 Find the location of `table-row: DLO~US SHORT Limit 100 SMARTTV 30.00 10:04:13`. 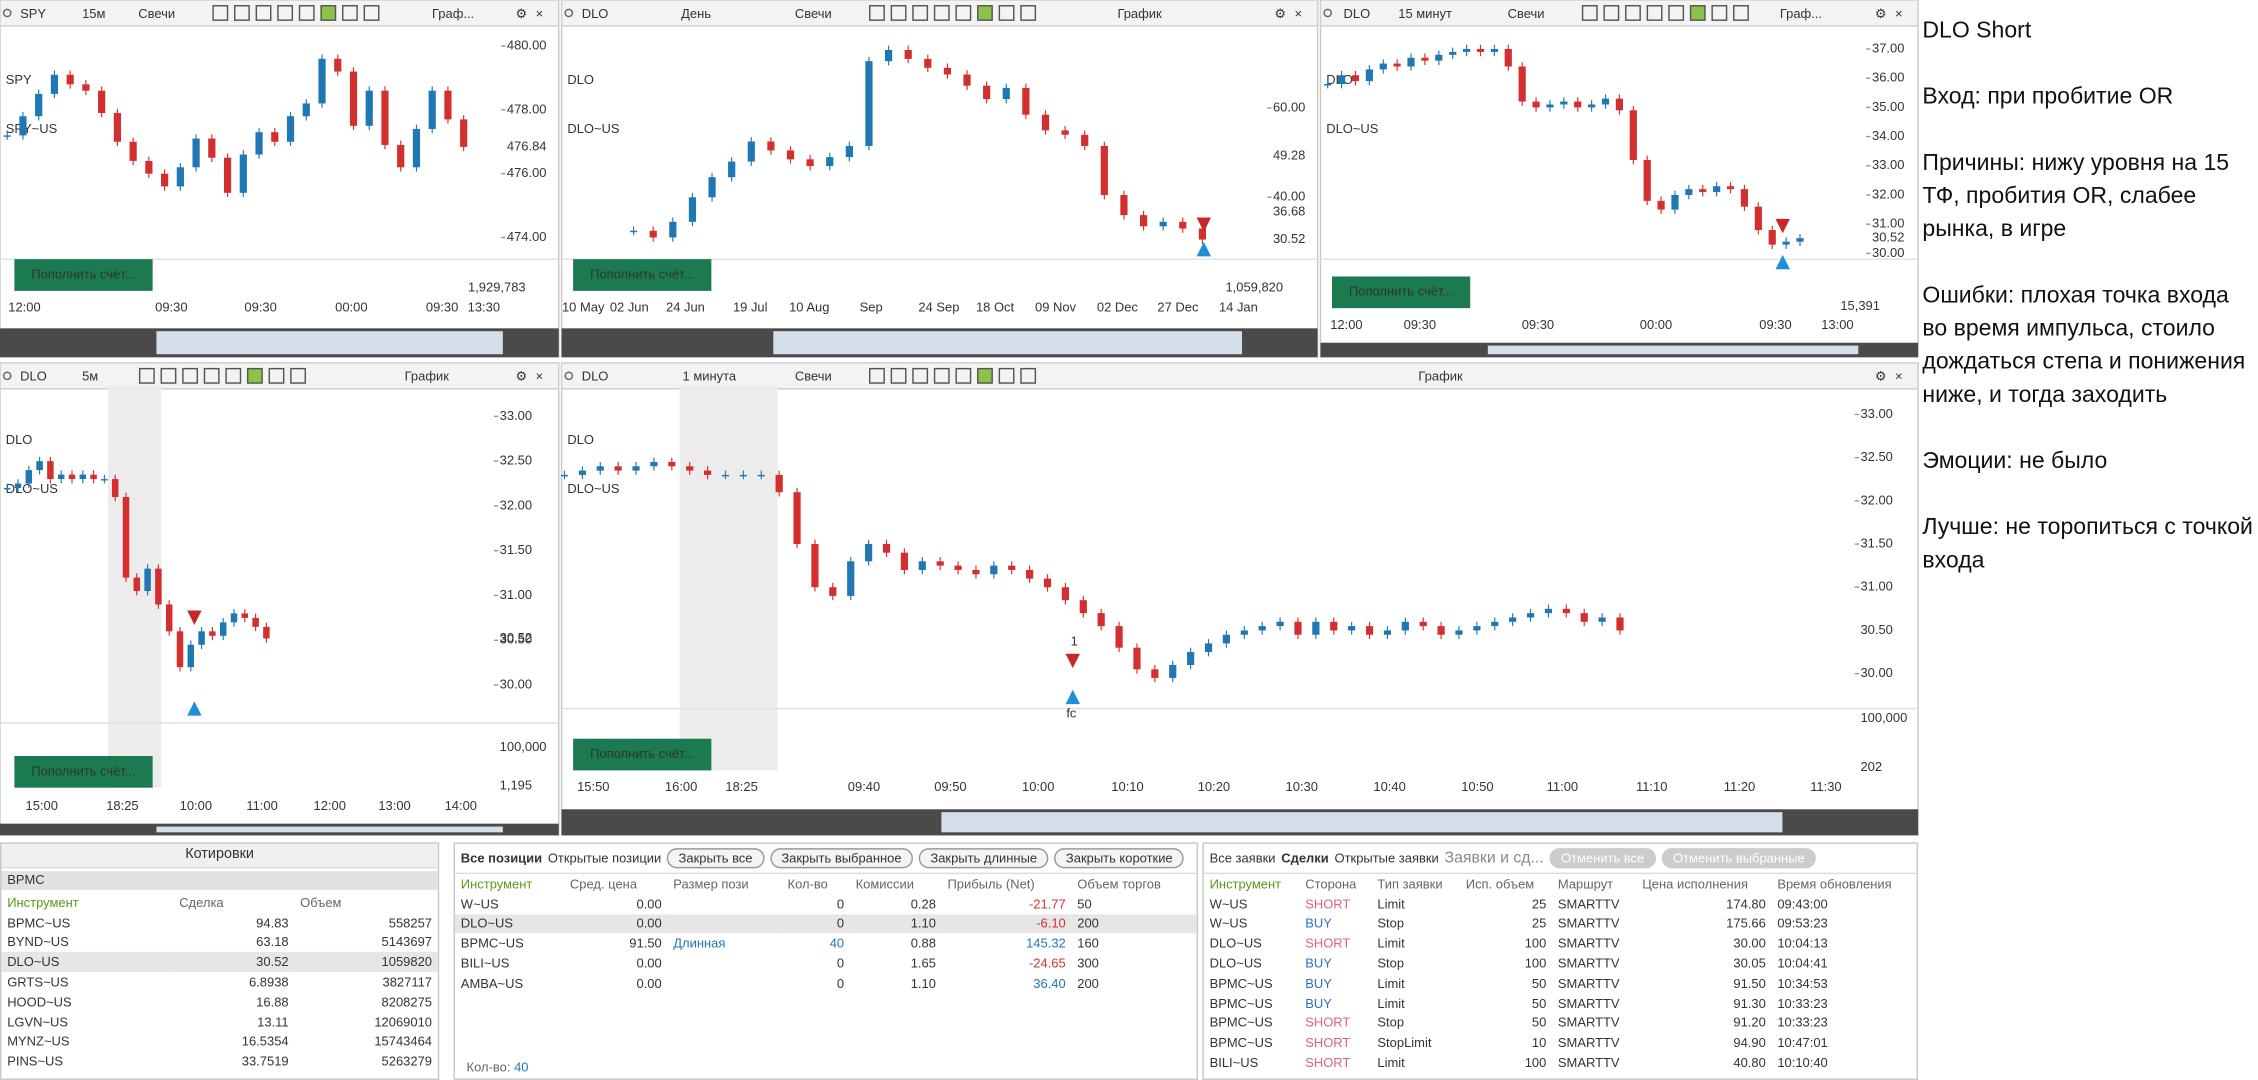

table-row: DLO~US SHORT Limit 100 SMARTTV 30.00 10:04:13 is located at coordinates (1560, 944).